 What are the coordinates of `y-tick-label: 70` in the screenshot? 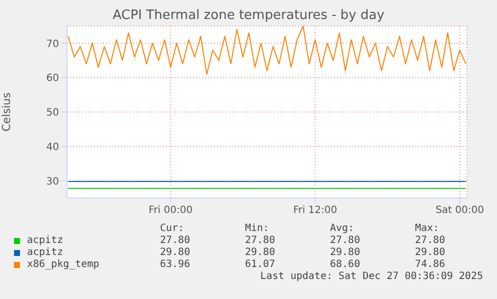 It's located at (52, 44).